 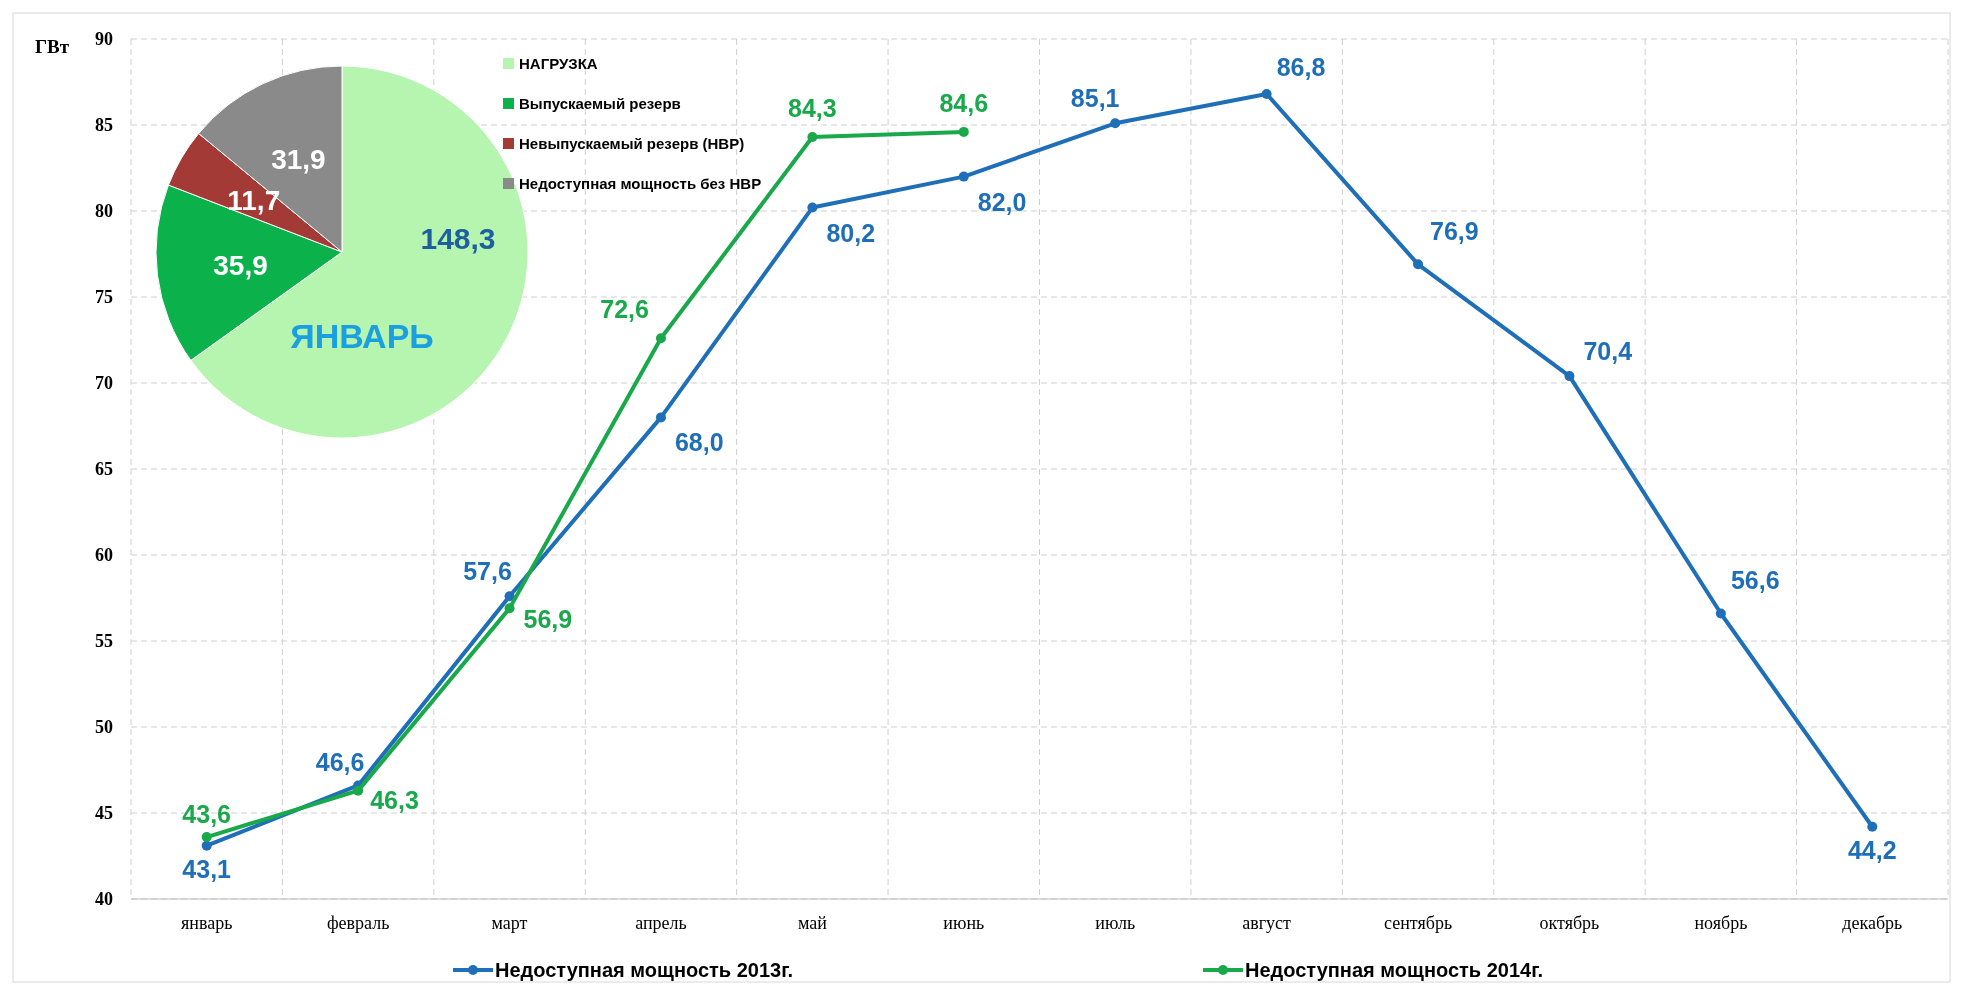 What do you see at coordinates (1267, 923) in the screenshot?
I see `x-tick-label: август` at bounding box center [1267, 923].